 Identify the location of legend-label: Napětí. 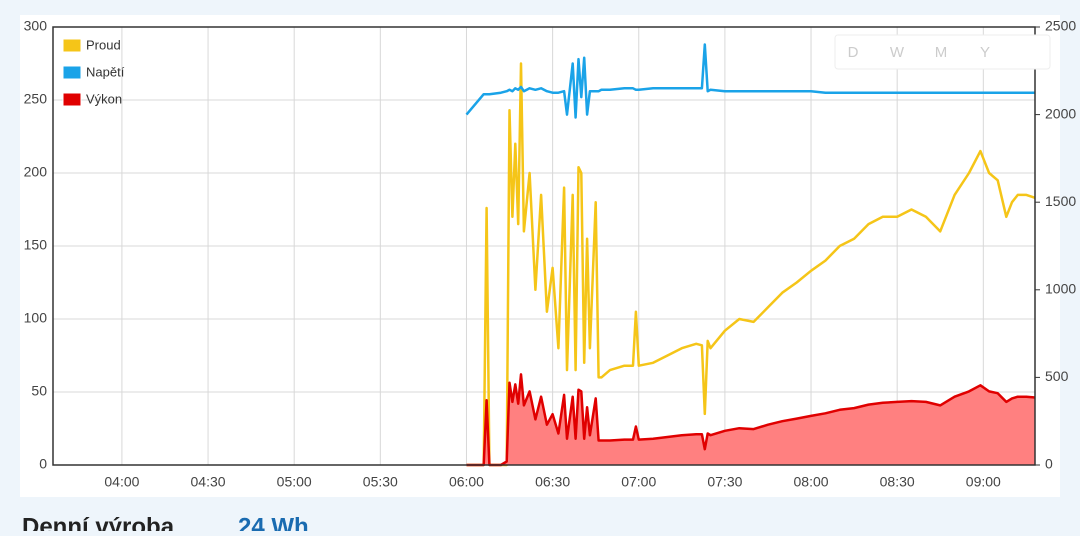
(105, 71).